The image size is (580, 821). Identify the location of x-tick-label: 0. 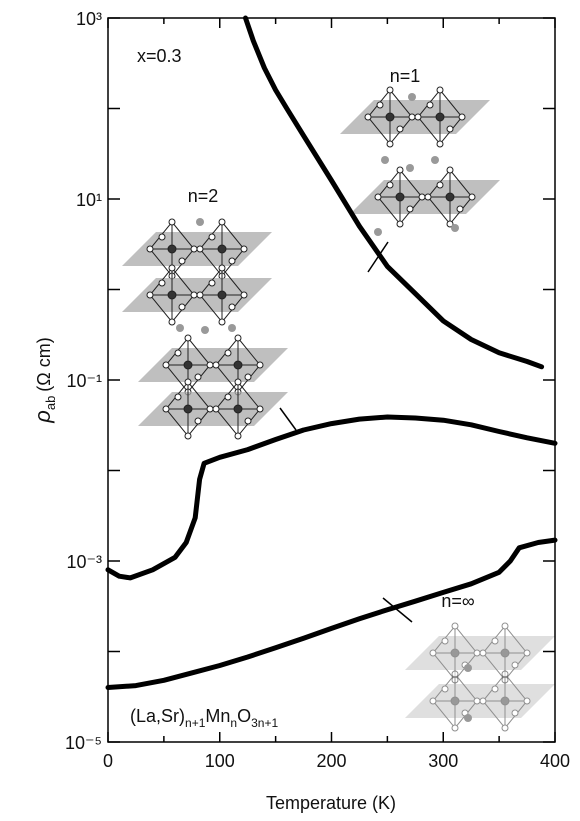
(108, 761).